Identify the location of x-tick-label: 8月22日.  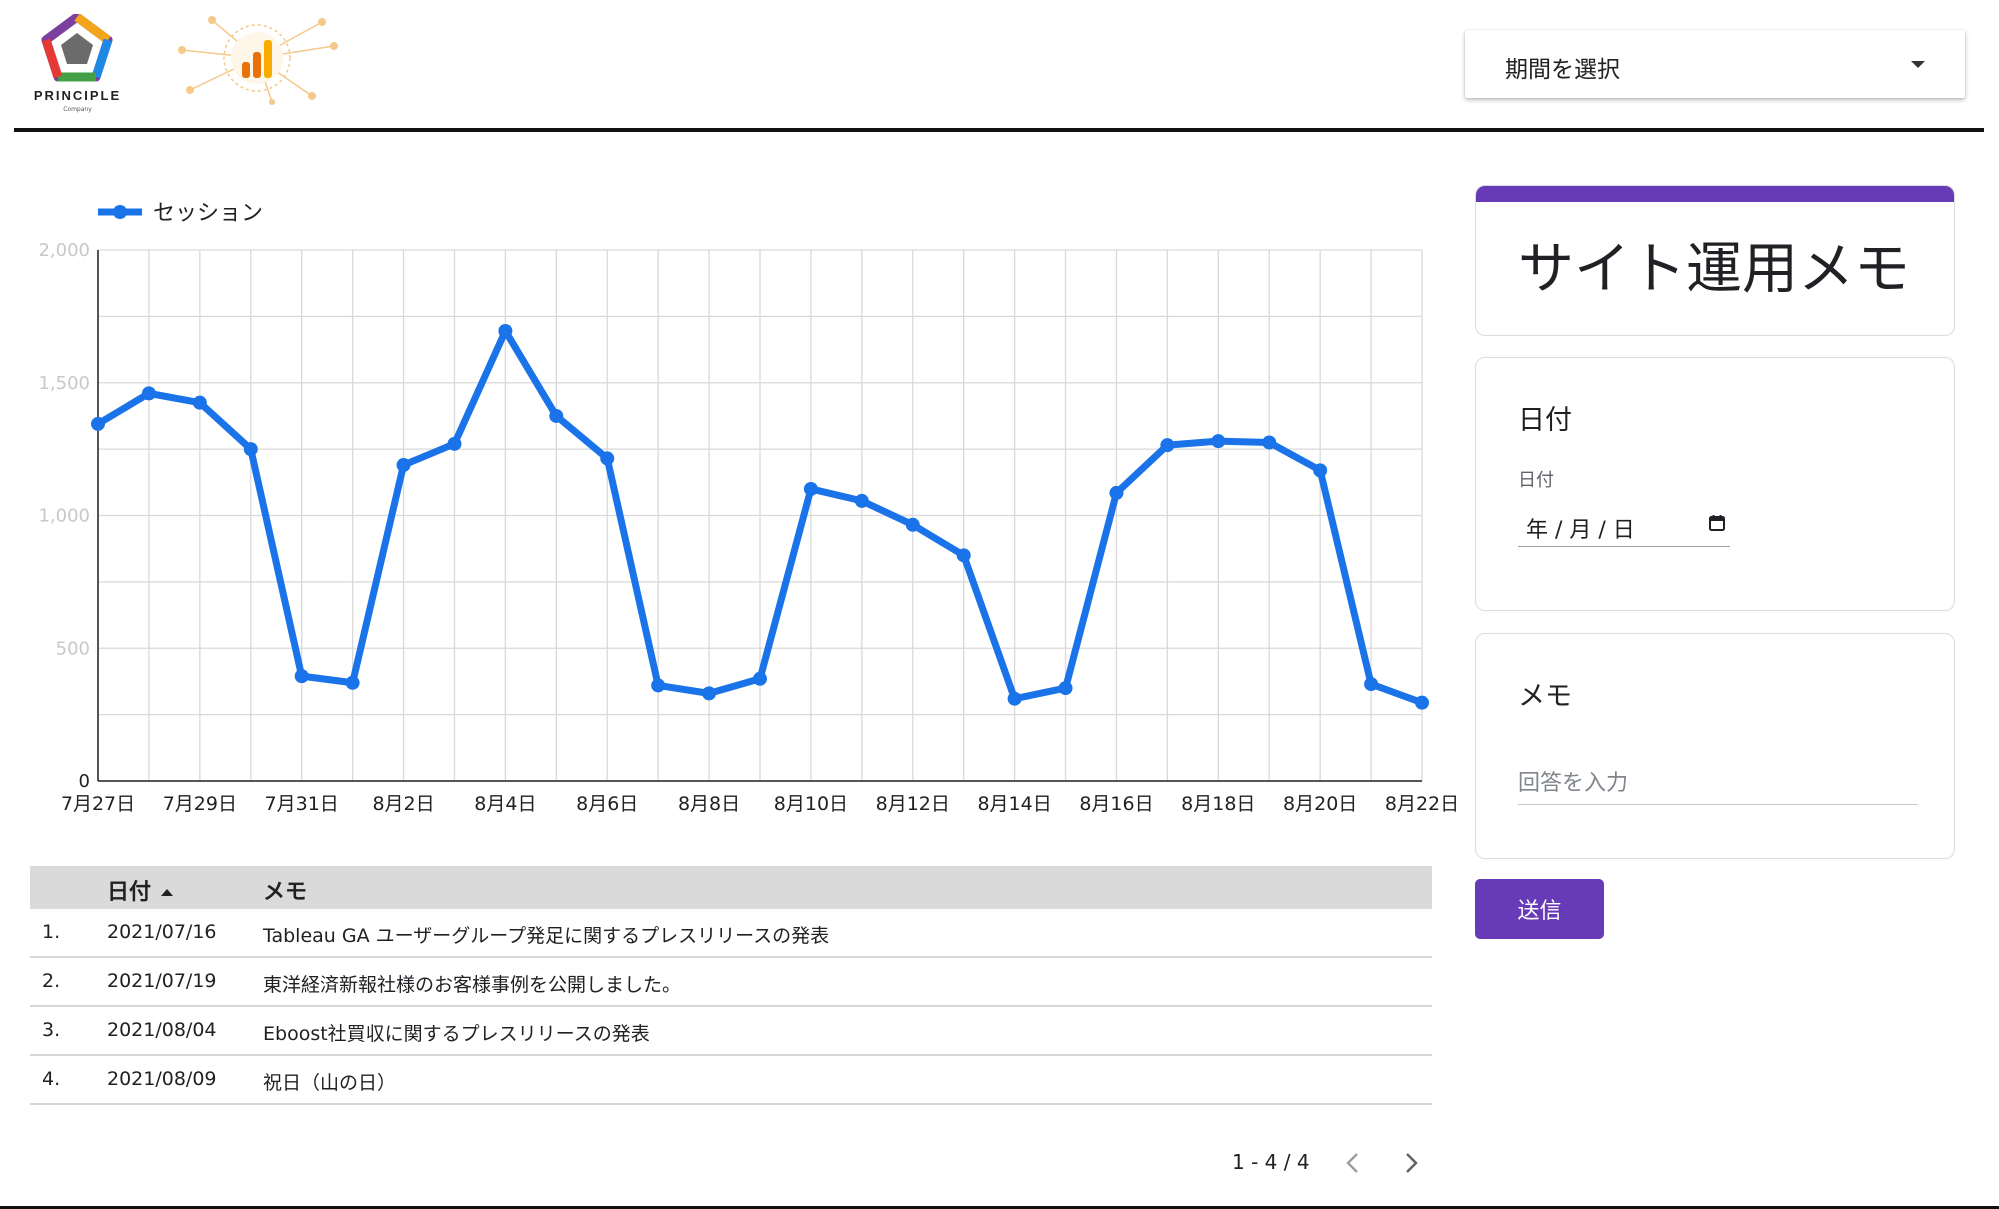
(1422, 804).